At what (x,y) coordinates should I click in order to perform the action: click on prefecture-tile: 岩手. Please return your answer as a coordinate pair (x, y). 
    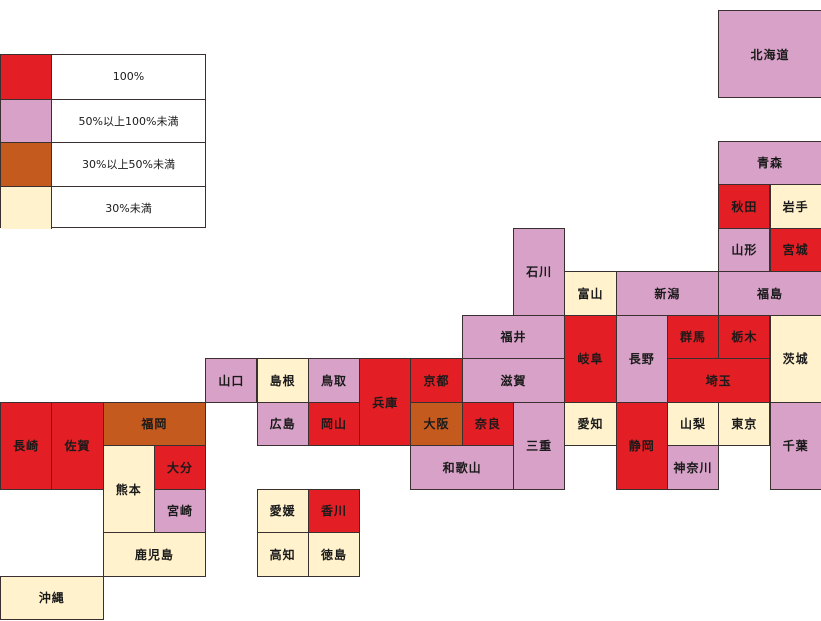
    Looking at the image, I should click on (795, 206).